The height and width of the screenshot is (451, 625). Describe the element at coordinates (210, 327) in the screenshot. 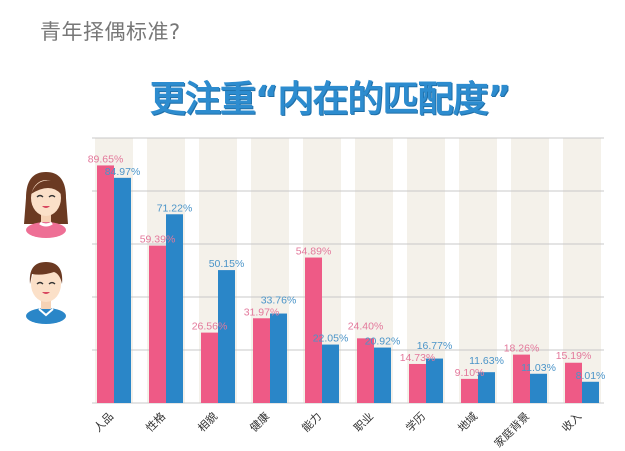

I see `data-label: 26.56%` at that location.